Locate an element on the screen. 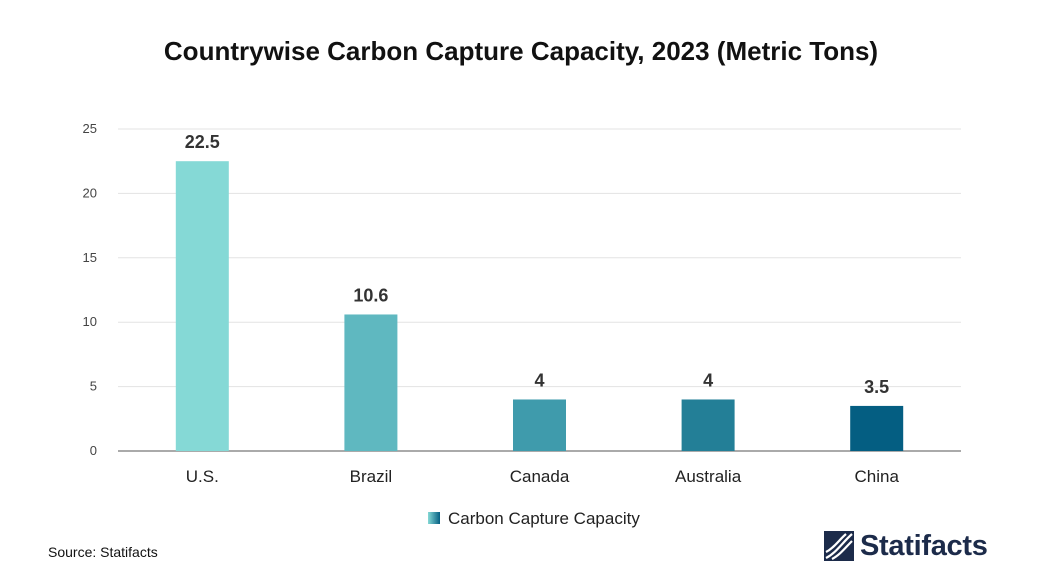 Image resolution: width=1042 pixels, height=587 pixels. bar-brazil is located at coordinates (371, 382).